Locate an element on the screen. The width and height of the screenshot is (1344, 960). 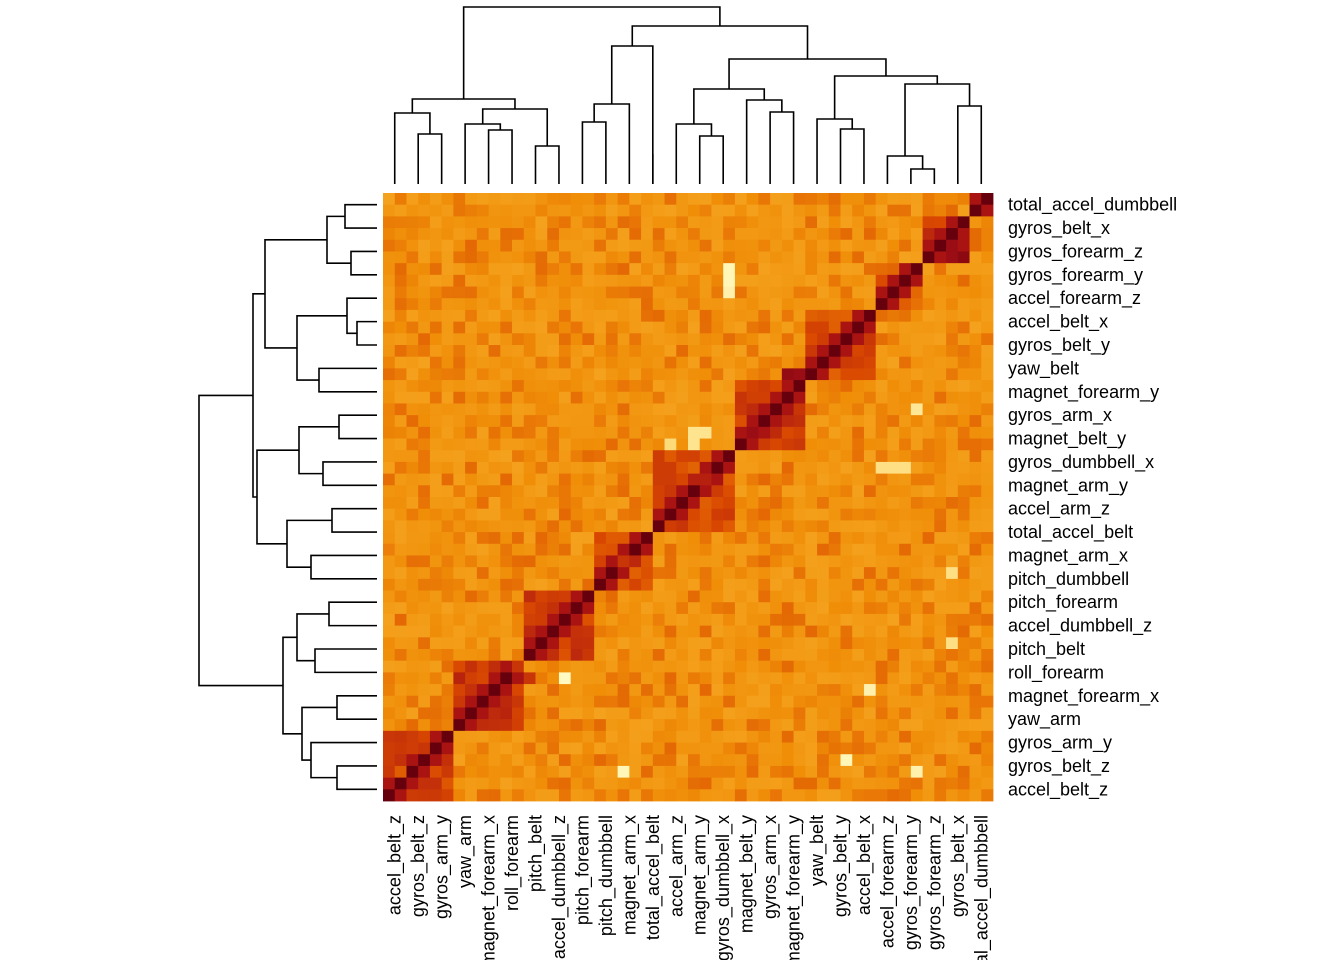
y-tick-label: yaw_belt is located at coordinates (1043, 368).